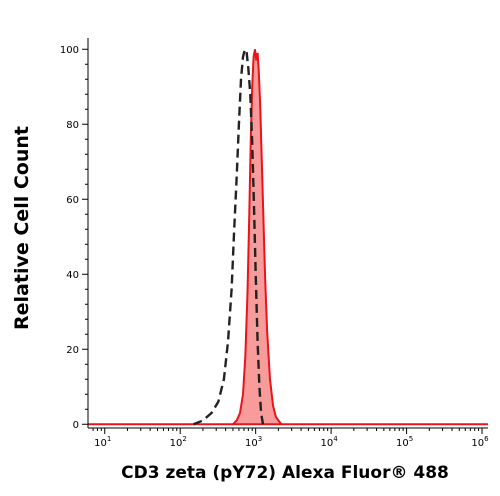 The height and width of the screenshot is (496, 500). Describe the element at coordinates (69, 50) in the screenshot. I see `y-tick-label-5: 100` at that location.